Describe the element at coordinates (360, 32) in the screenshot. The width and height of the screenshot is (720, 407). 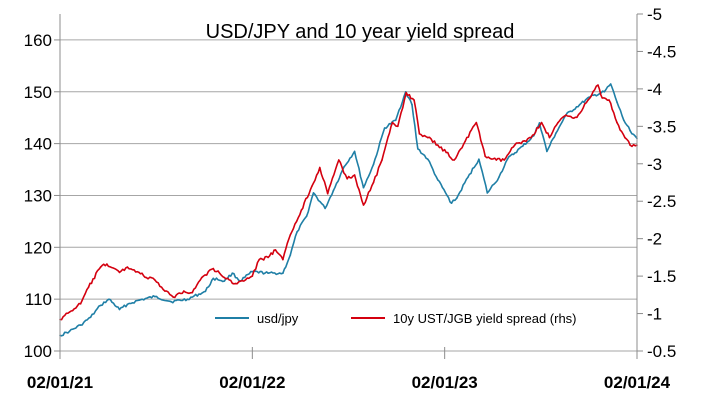
I see `chart-title: USD/JPY and 10 year yield spread` at that location.